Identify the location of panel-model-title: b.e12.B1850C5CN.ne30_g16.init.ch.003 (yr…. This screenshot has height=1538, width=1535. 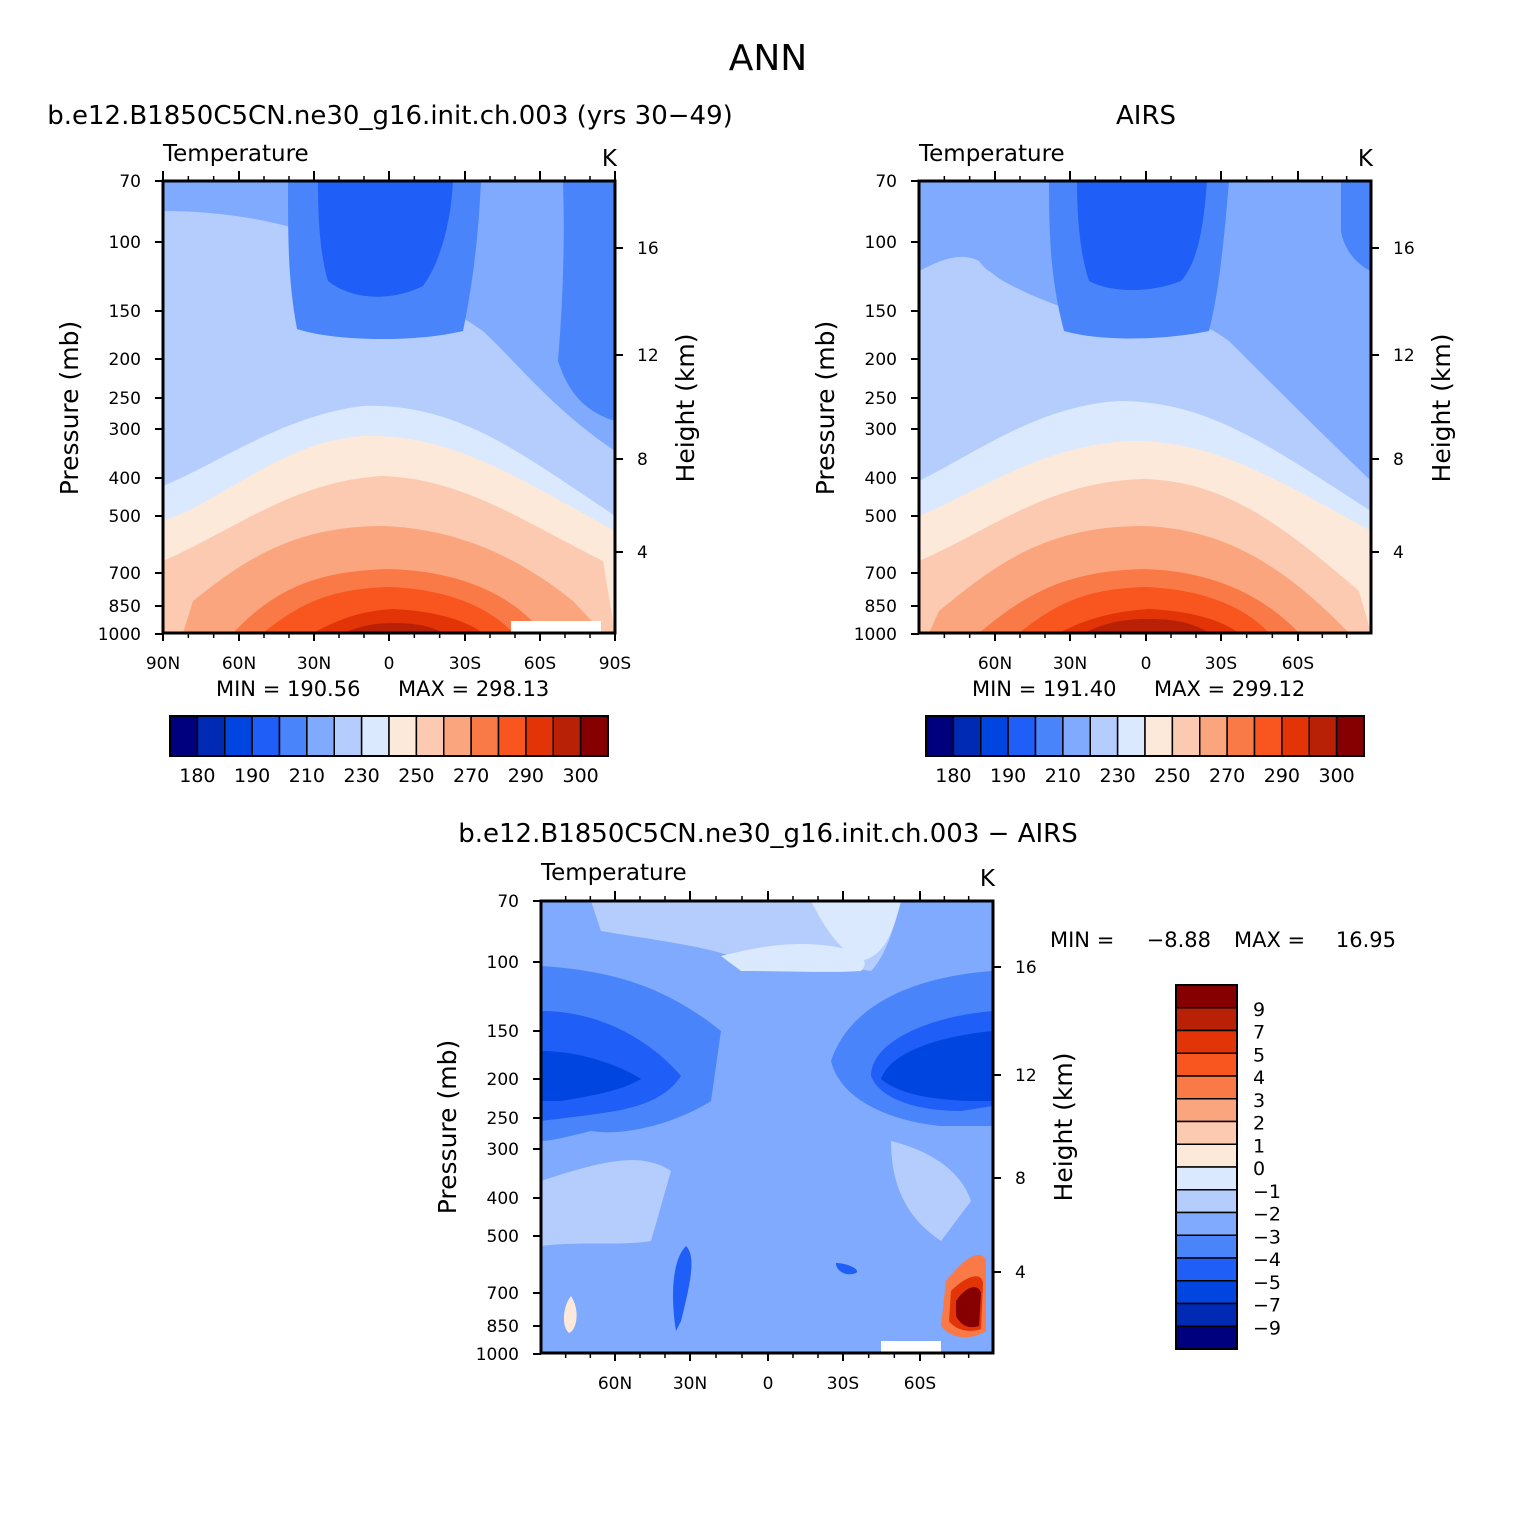
(390, 116).